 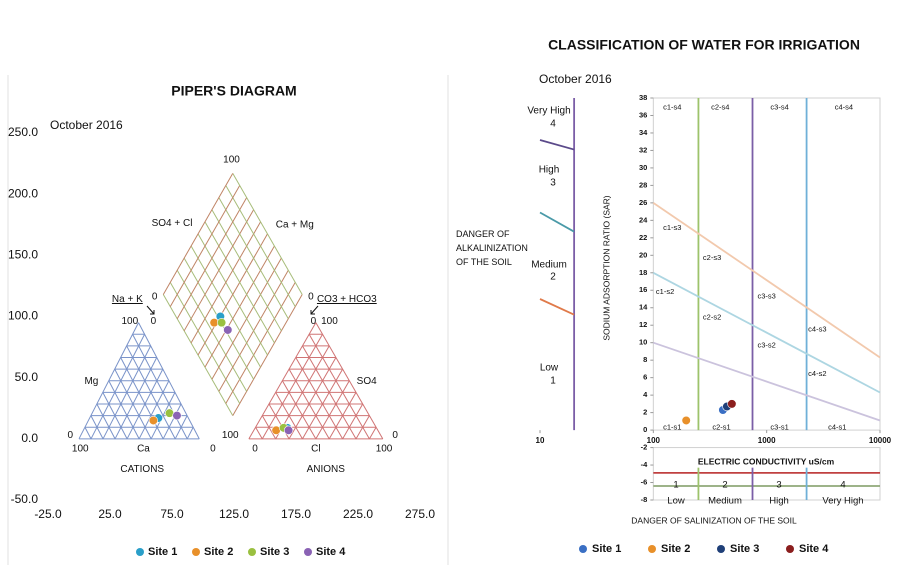 I want to click on y-tick-label: 36, so click(x=643, y=114).